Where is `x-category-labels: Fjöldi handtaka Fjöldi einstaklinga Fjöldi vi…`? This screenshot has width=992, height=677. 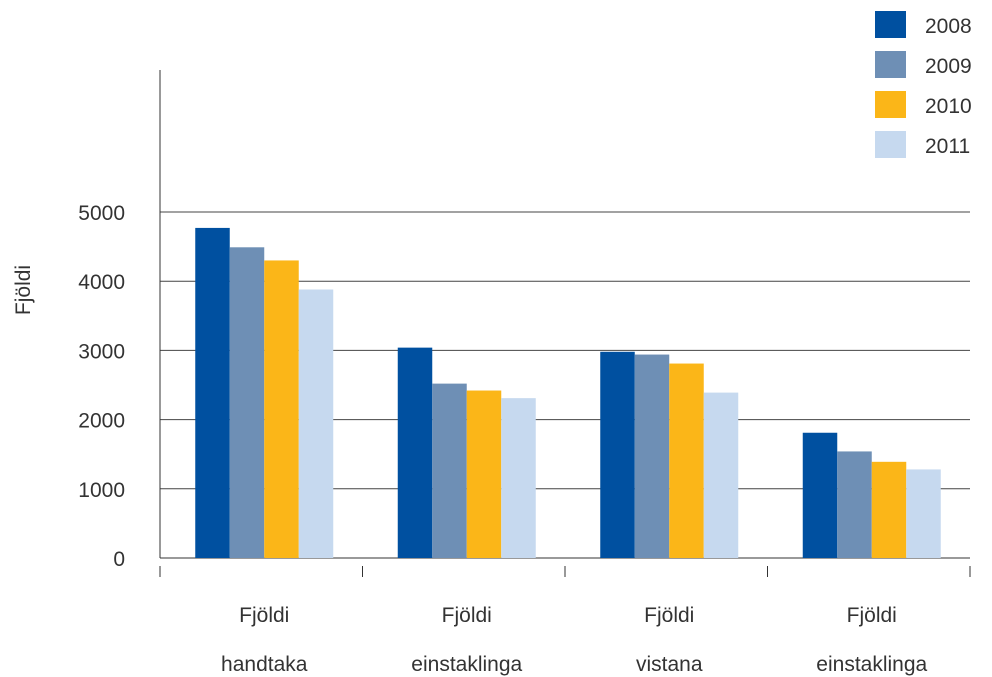
x-category-labels: Fjöldi handtaka Fjöldi einstaklinga Fjöldi vi… is located at coordinates (574, 640).